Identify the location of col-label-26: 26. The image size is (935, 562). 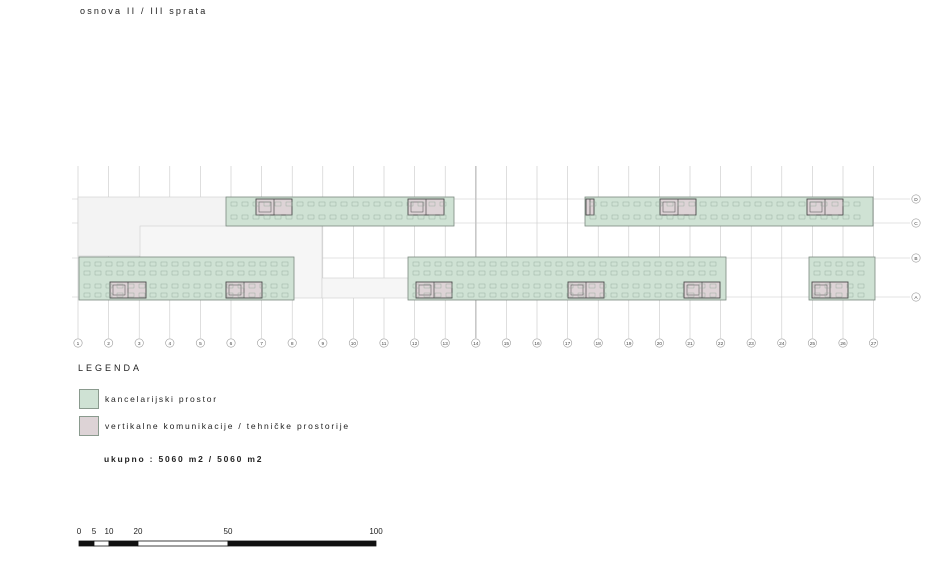
(843, 343).